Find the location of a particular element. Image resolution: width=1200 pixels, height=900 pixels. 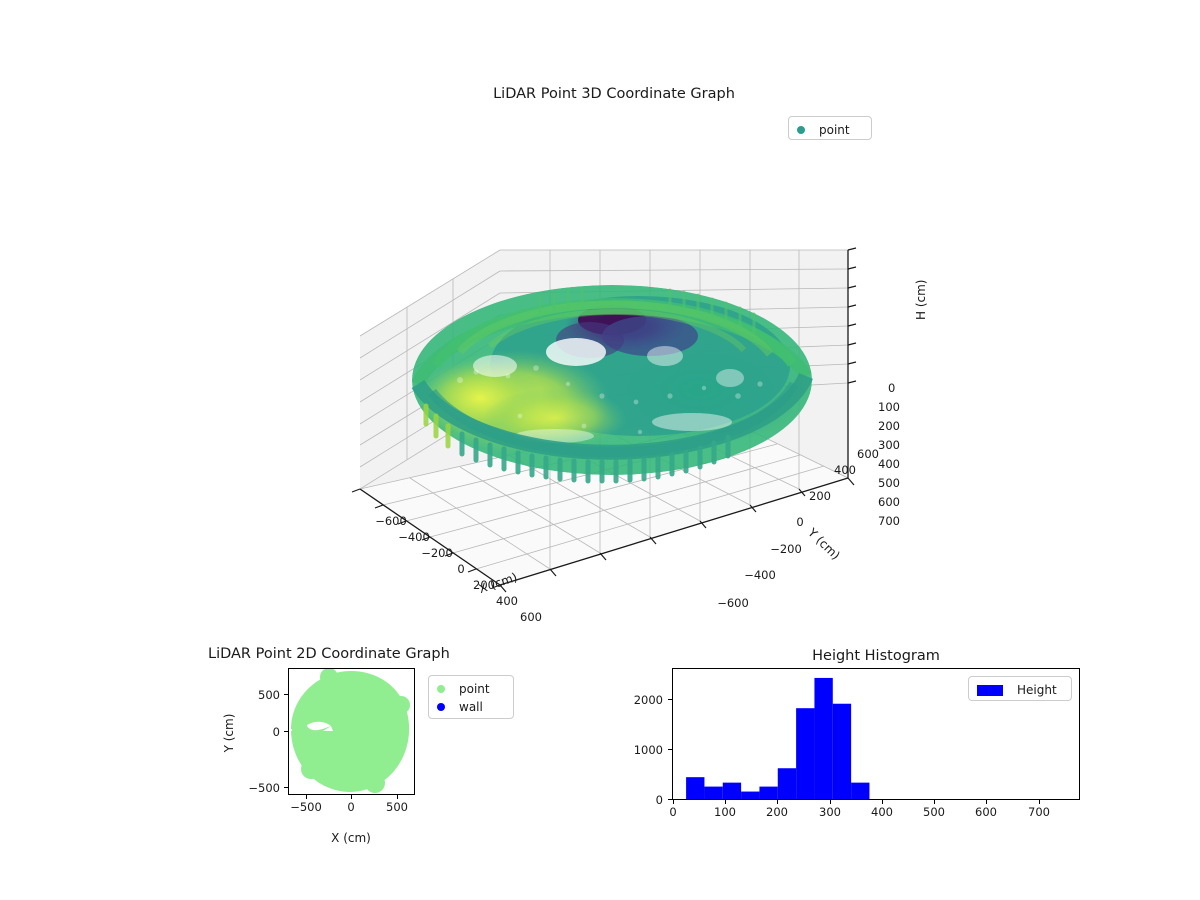

plot3d-xtick--600: −600 is located at coordinates (391, 521).